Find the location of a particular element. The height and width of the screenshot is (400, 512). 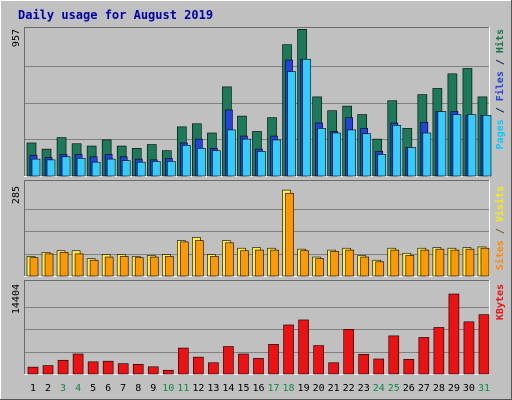

x-tick-label-11: 11 is located at coordinates (183, 388).